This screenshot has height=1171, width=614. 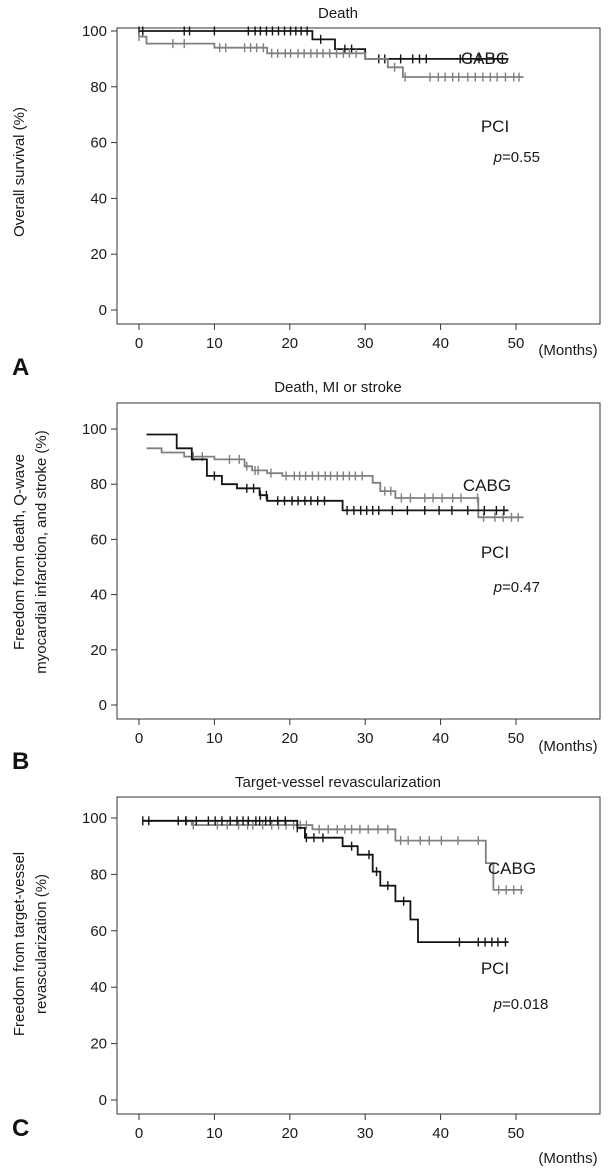 I want to click on panel-c-pci-label: PCI, so click(x=495, y=968).